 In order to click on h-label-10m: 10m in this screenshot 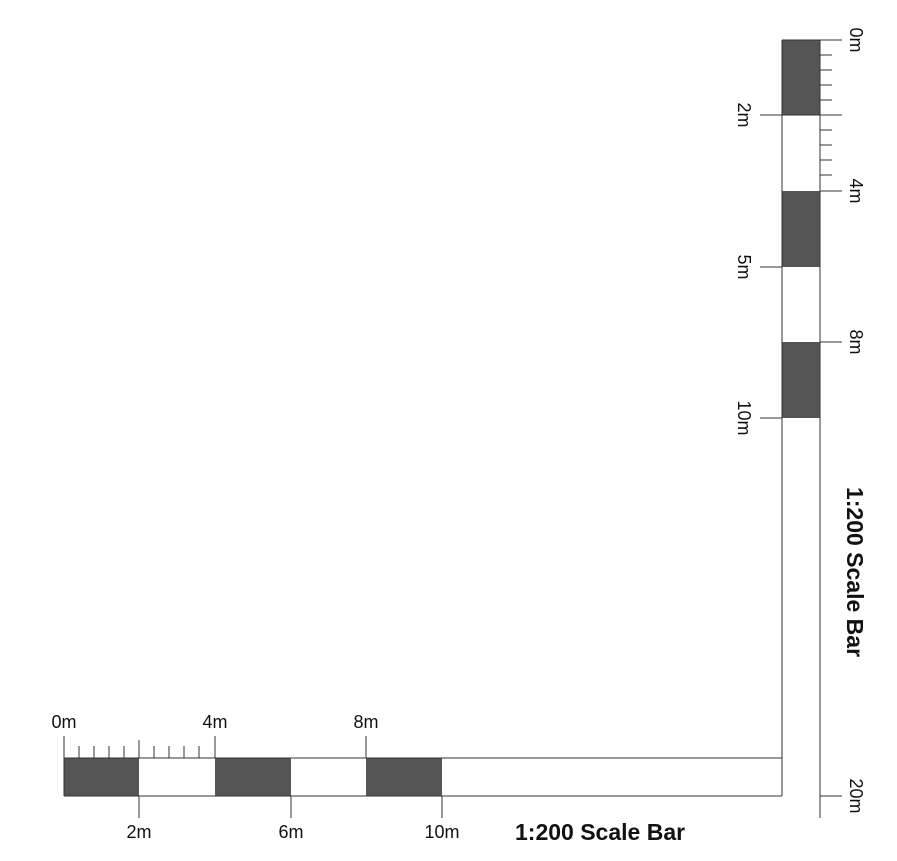, I will do `click(441, 832)`.